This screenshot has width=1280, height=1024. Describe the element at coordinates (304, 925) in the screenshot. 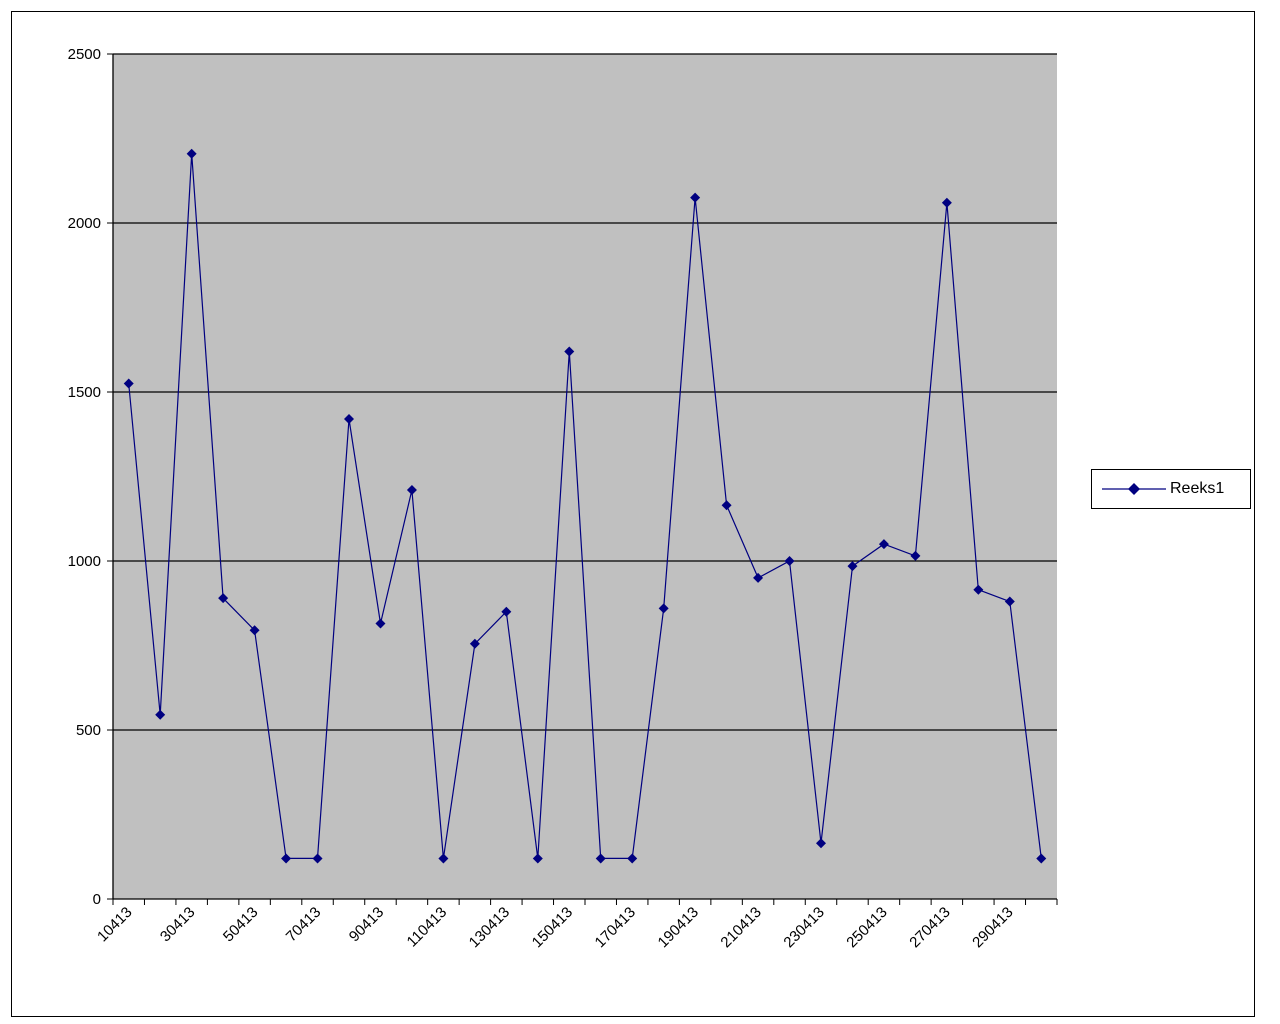

I see `x-tick-label: 70413` at that location.